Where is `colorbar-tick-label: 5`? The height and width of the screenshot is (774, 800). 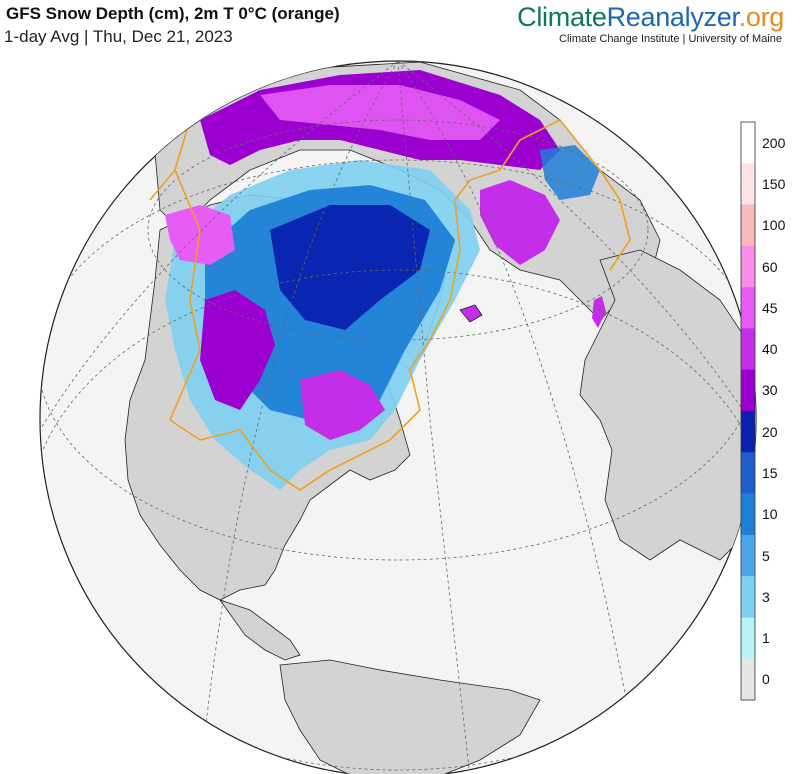
colorbar-tick-label: 5 is located at coordinates (766, 555).